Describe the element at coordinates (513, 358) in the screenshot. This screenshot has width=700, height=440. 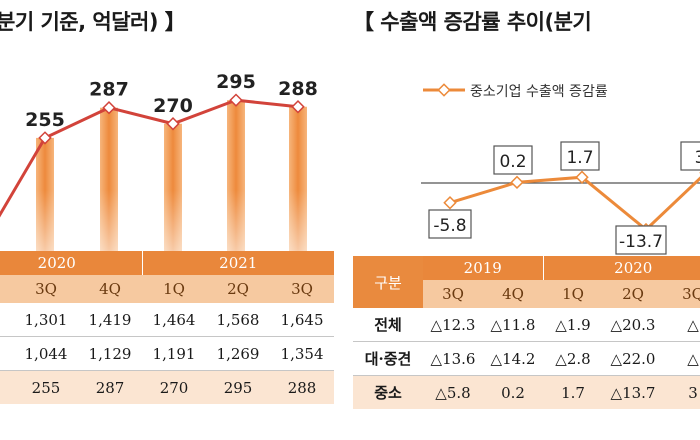
I see `table-cell: △14.2` at that location.